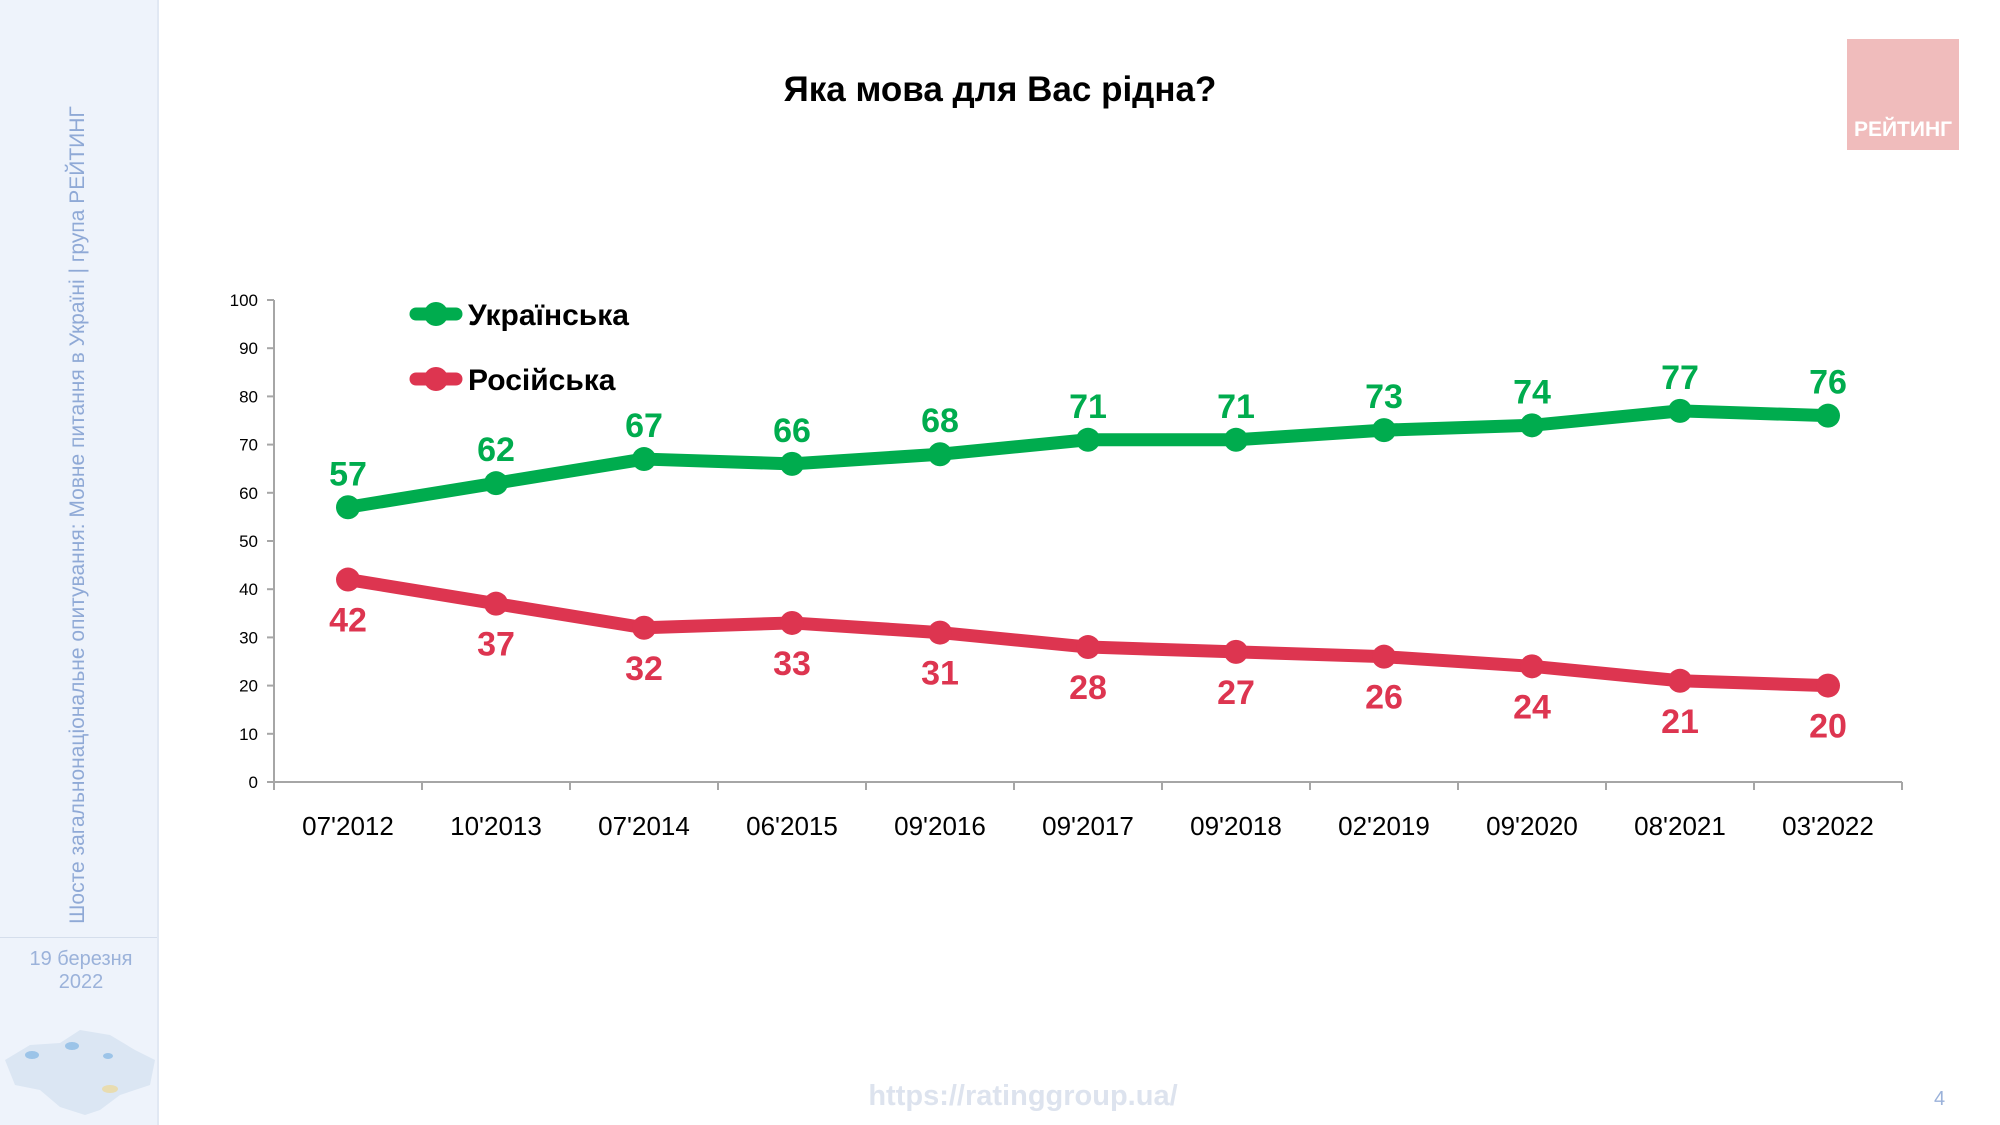 Image resolution: width=2000 pixels, height=1125 pixels. What do you see at coordinates (940, 674) in the screenshot?
I see `data-label: 31` at bounding box center [940, 674].